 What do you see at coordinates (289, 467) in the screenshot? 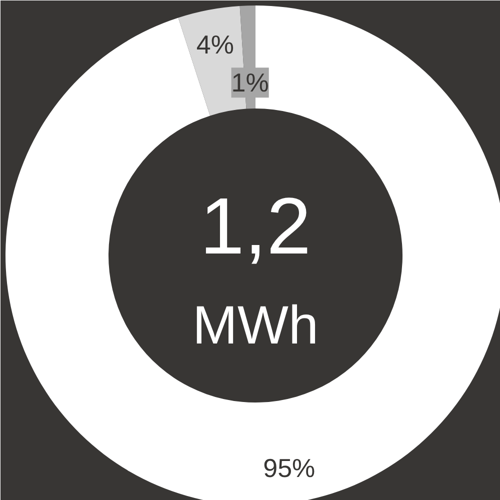
I see `data-label: 95%` at bounding box center [289, 467].